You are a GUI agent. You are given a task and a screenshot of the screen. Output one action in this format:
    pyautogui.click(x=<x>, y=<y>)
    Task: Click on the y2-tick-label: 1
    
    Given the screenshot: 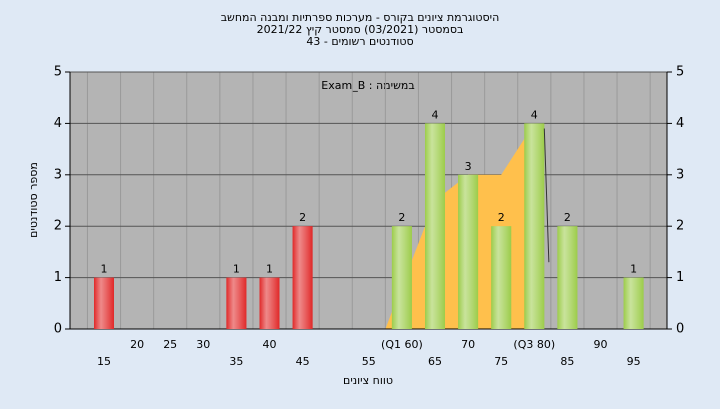 What is the action you would take?
    pyautogui.click(x=680, y=277)
    